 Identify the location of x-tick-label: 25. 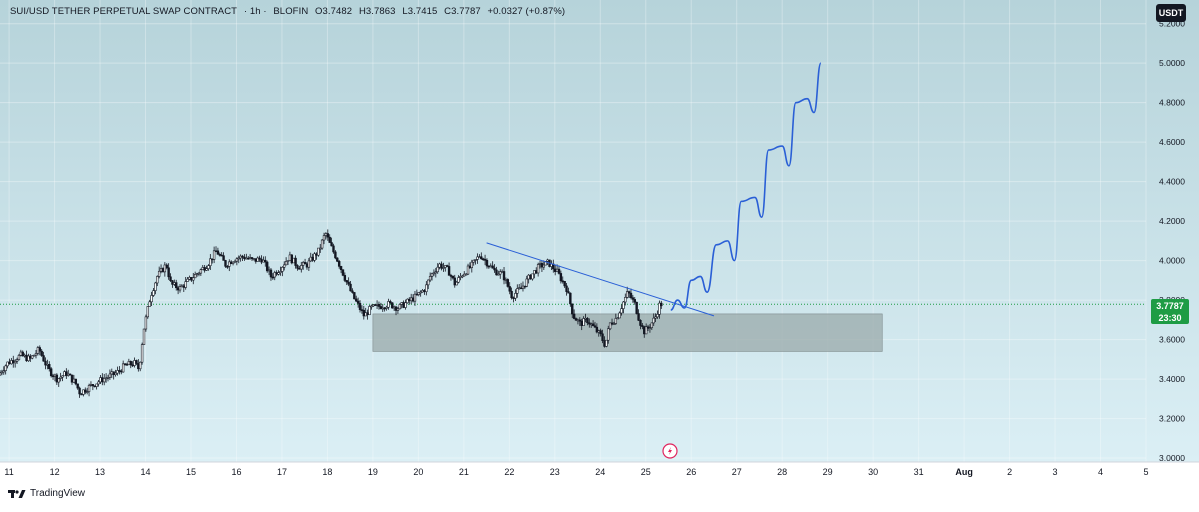
(646, 472).